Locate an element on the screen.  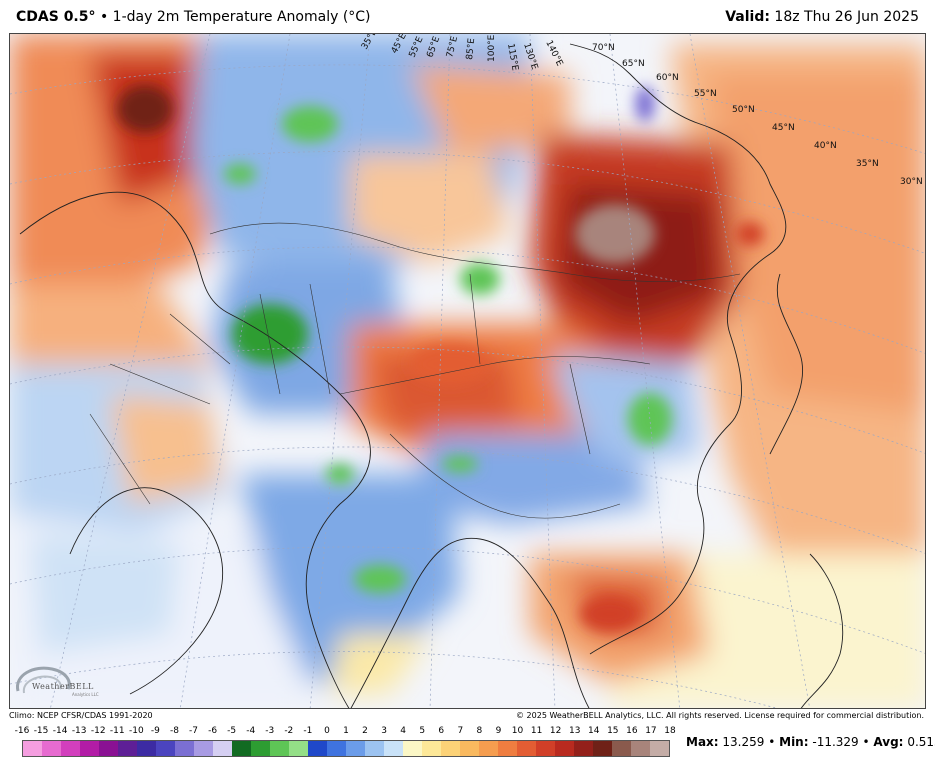
legend-tick: 8 is located at coordinates (479, 731).